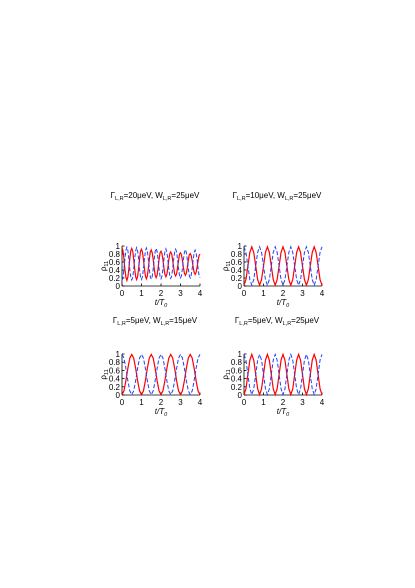 The height and width of the screenshot is (588, 415). Describe the element at coordinates (144, 195) in the screenshot. I see `text-part: =20μeV, W` at that location.